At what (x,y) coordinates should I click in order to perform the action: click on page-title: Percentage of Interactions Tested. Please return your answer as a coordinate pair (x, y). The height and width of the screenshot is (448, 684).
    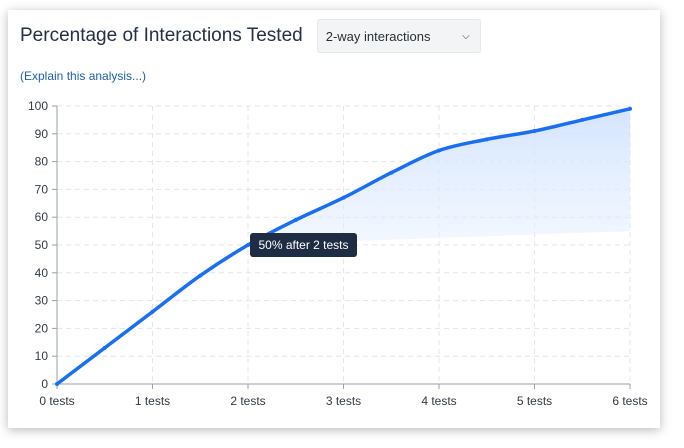
    Looking at the image, I should click on (161, 35).